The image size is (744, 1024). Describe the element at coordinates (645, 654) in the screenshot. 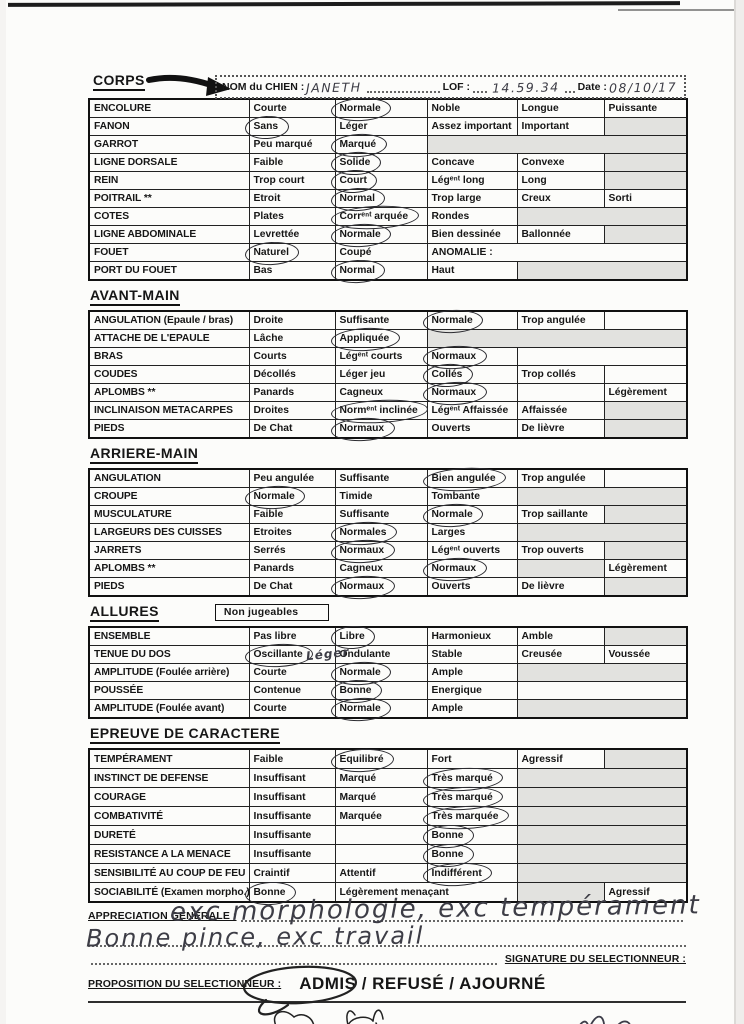

I see `table-cell: Voussée` at that location.